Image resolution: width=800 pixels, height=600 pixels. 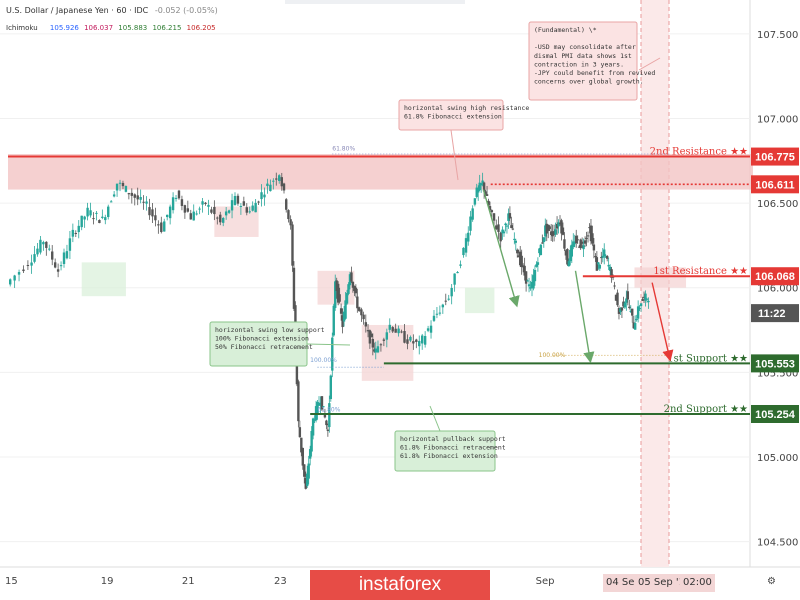 I want to click on annotation-text: -USD may consolidate after, so click(x=585, y=47).